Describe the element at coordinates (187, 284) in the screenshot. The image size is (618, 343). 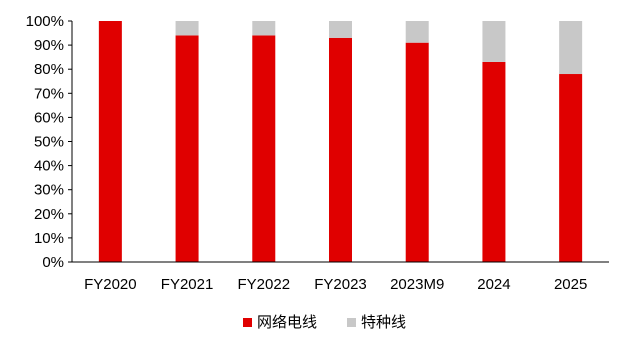
I see `x-tick-label: FY2021` at that location.